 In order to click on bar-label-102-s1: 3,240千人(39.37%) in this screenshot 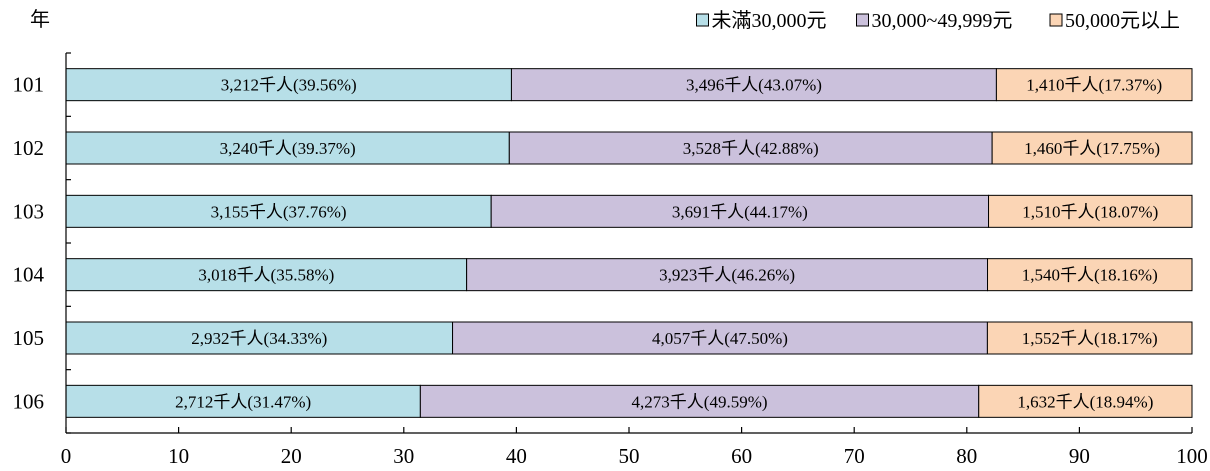, I will do `click(288, 148)`.